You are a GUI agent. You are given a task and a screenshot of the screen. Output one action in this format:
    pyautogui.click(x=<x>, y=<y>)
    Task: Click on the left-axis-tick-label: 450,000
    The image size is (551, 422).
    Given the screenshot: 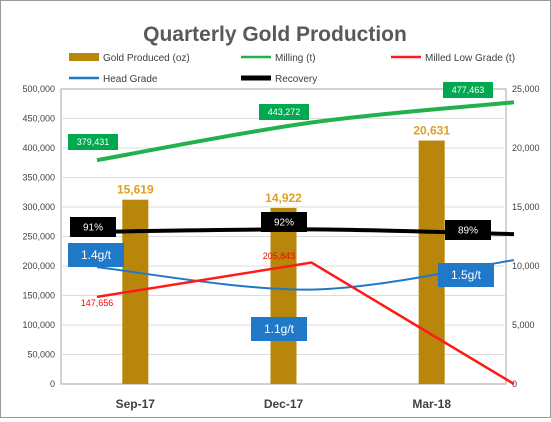 What is the action you would take?
    pyautogui.click(x=38, y=119)
    